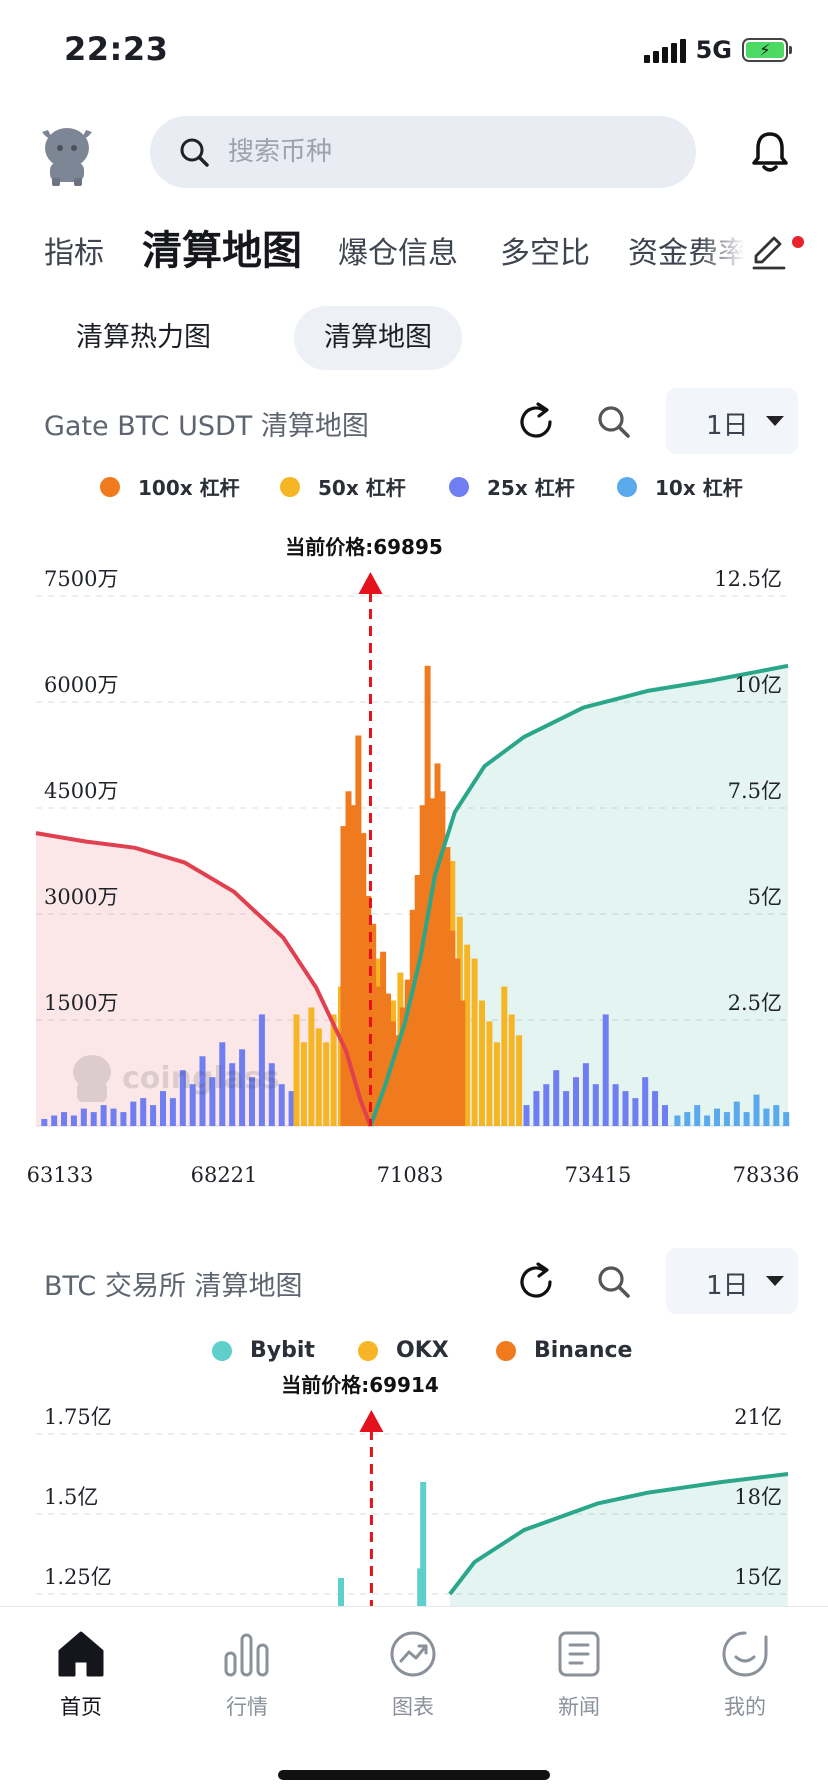  Describe the element at coordinates (263, 1350) in the screenshot. I see `legend-bybit: Bybit` at that location.